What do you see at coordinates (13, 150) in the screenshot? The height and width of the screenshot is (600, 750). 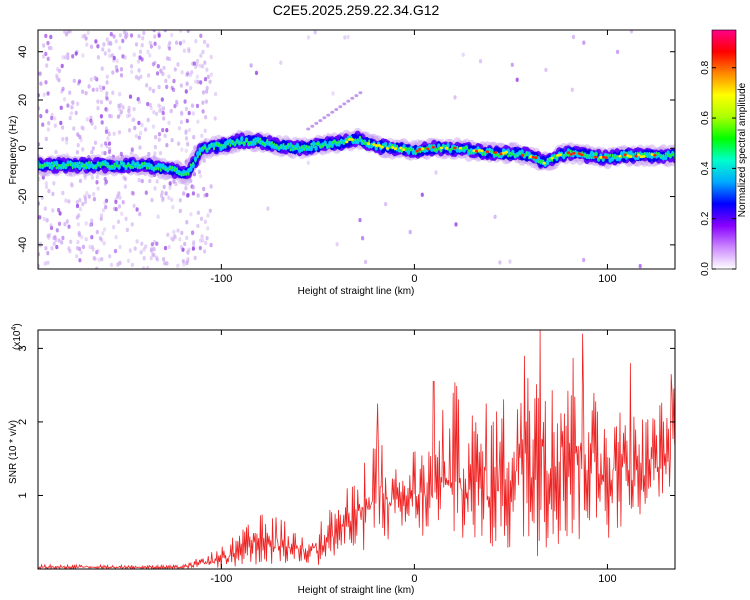 I see `spectrogram-y-label: Frequency (Hz)` at bounding box center [13, 150].